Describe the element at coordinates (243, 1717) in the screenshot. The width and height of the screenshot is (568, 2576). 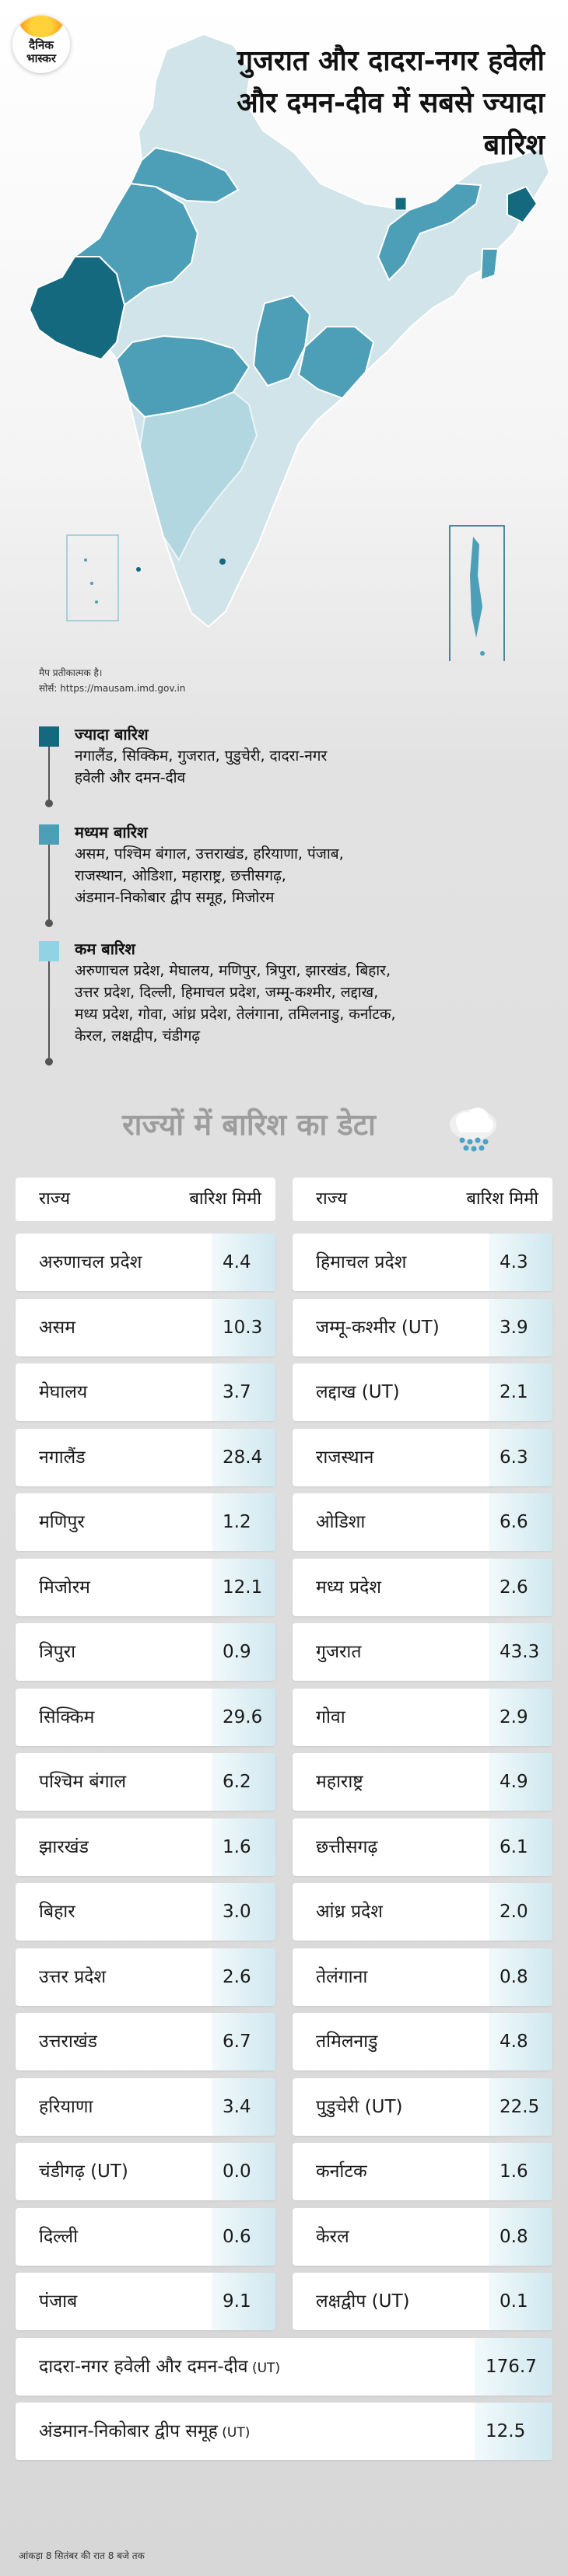
I see `rain-value: 29.6` at that location.